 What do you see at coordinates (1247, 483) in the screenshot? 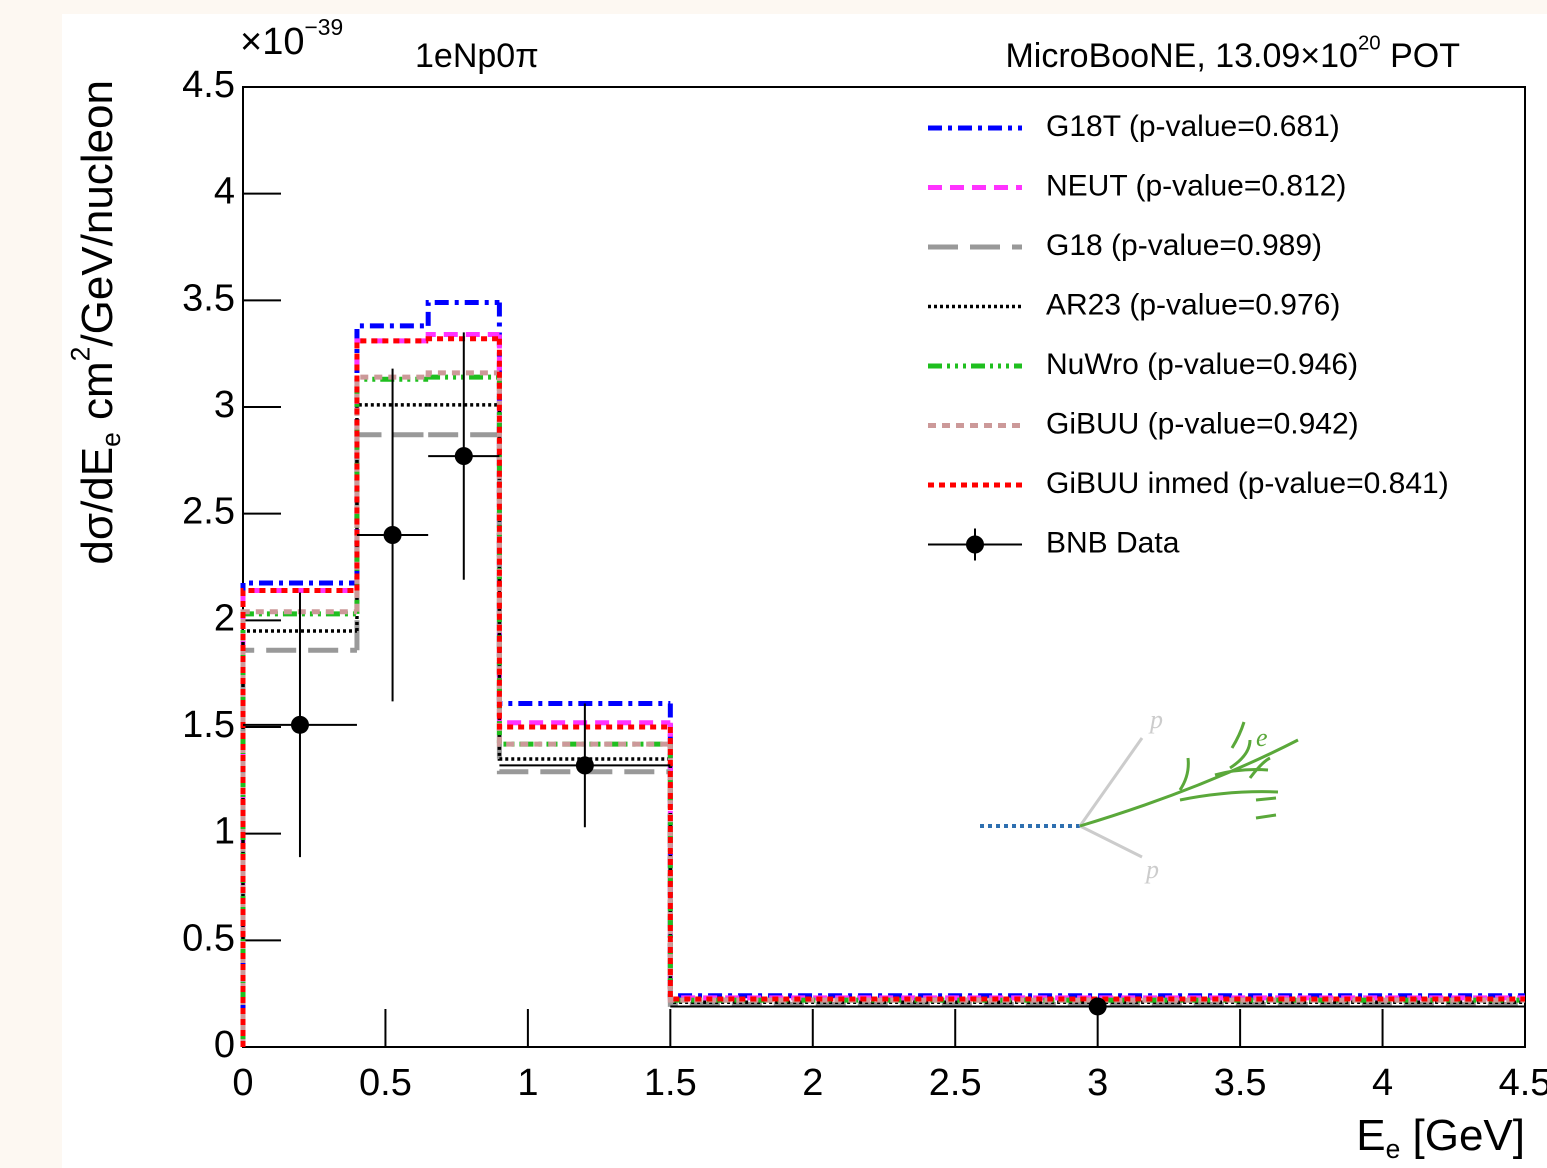
I see `legend-label: GiBUU inmed (p-value=0.841)` at bounding box center [1247, 483].